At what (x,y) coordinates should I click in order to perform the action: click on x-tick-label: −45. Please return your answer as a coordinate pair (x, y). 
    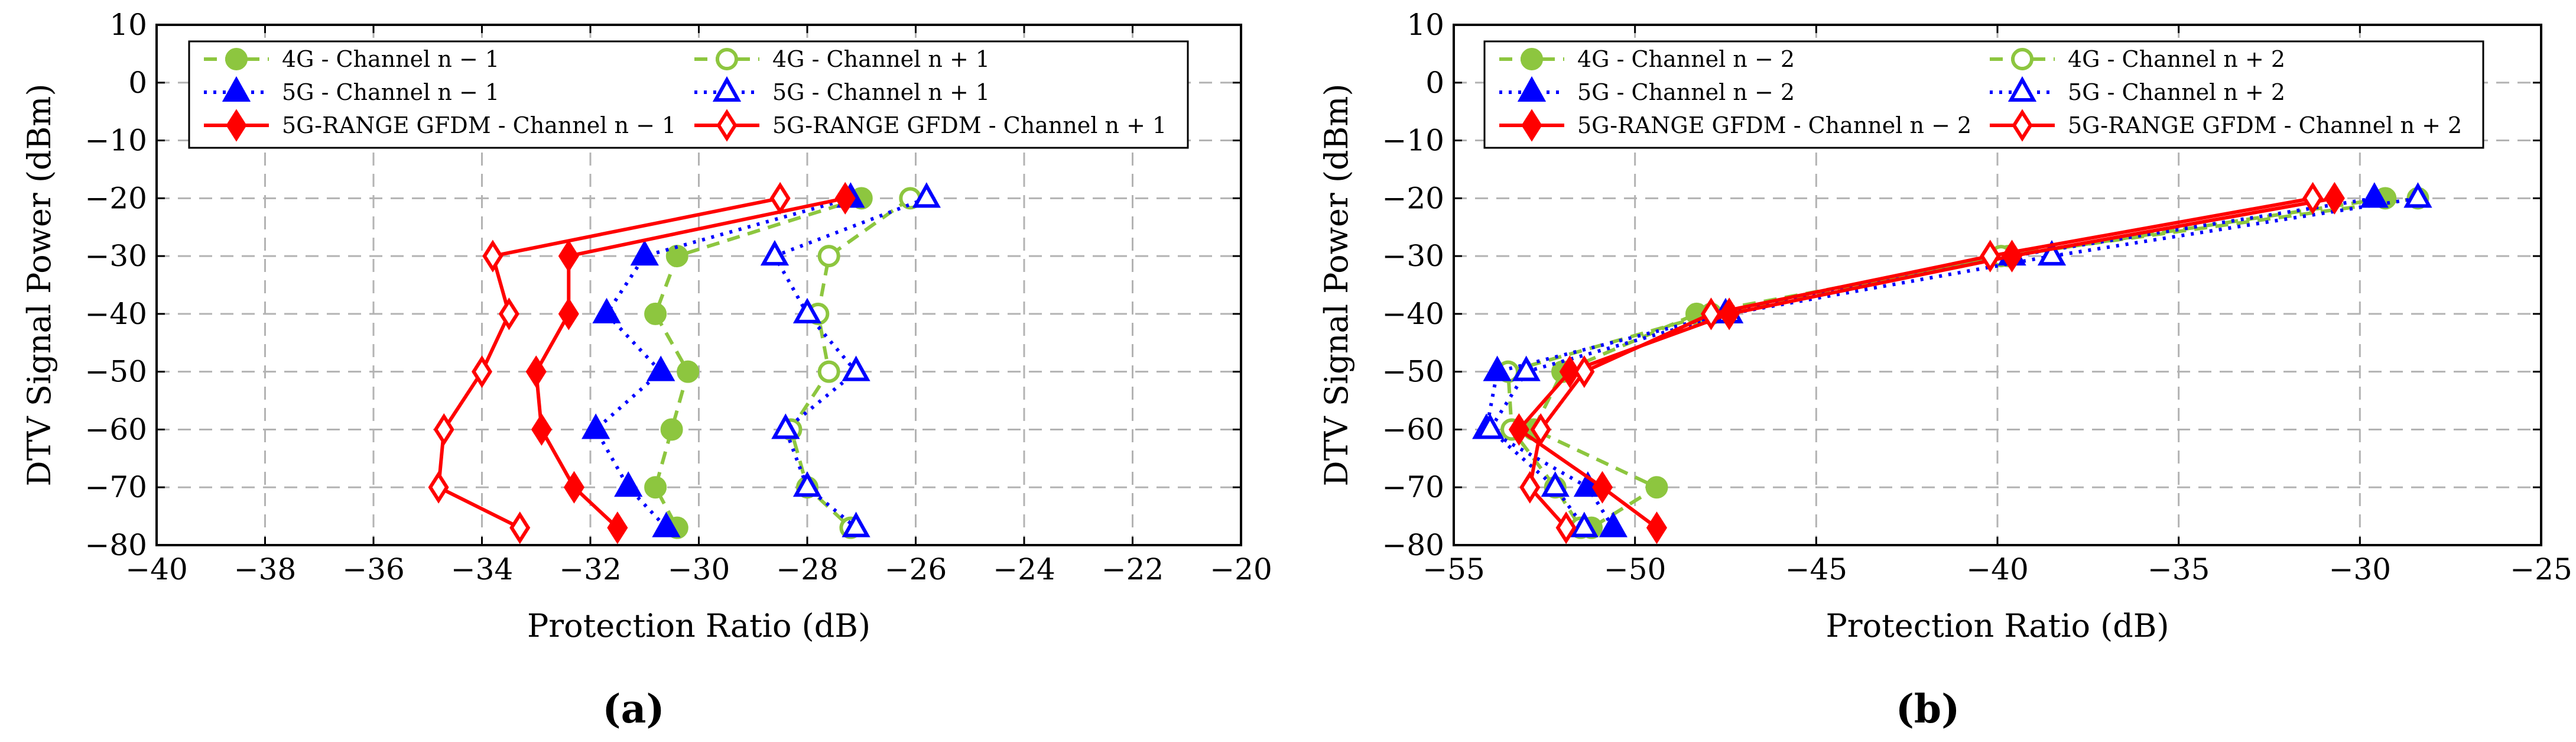
    Looking at the image, I should click on (1816, 569).